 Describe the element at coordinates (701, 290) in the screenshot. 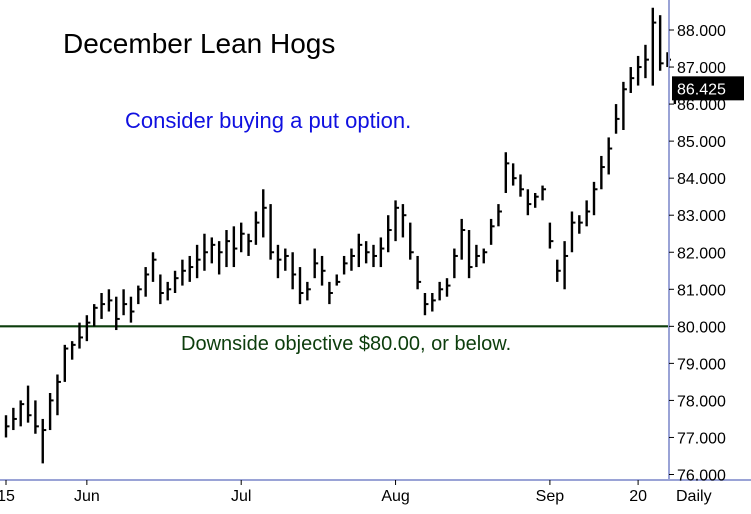

I see `y-tick-label: 81.000` at that location.